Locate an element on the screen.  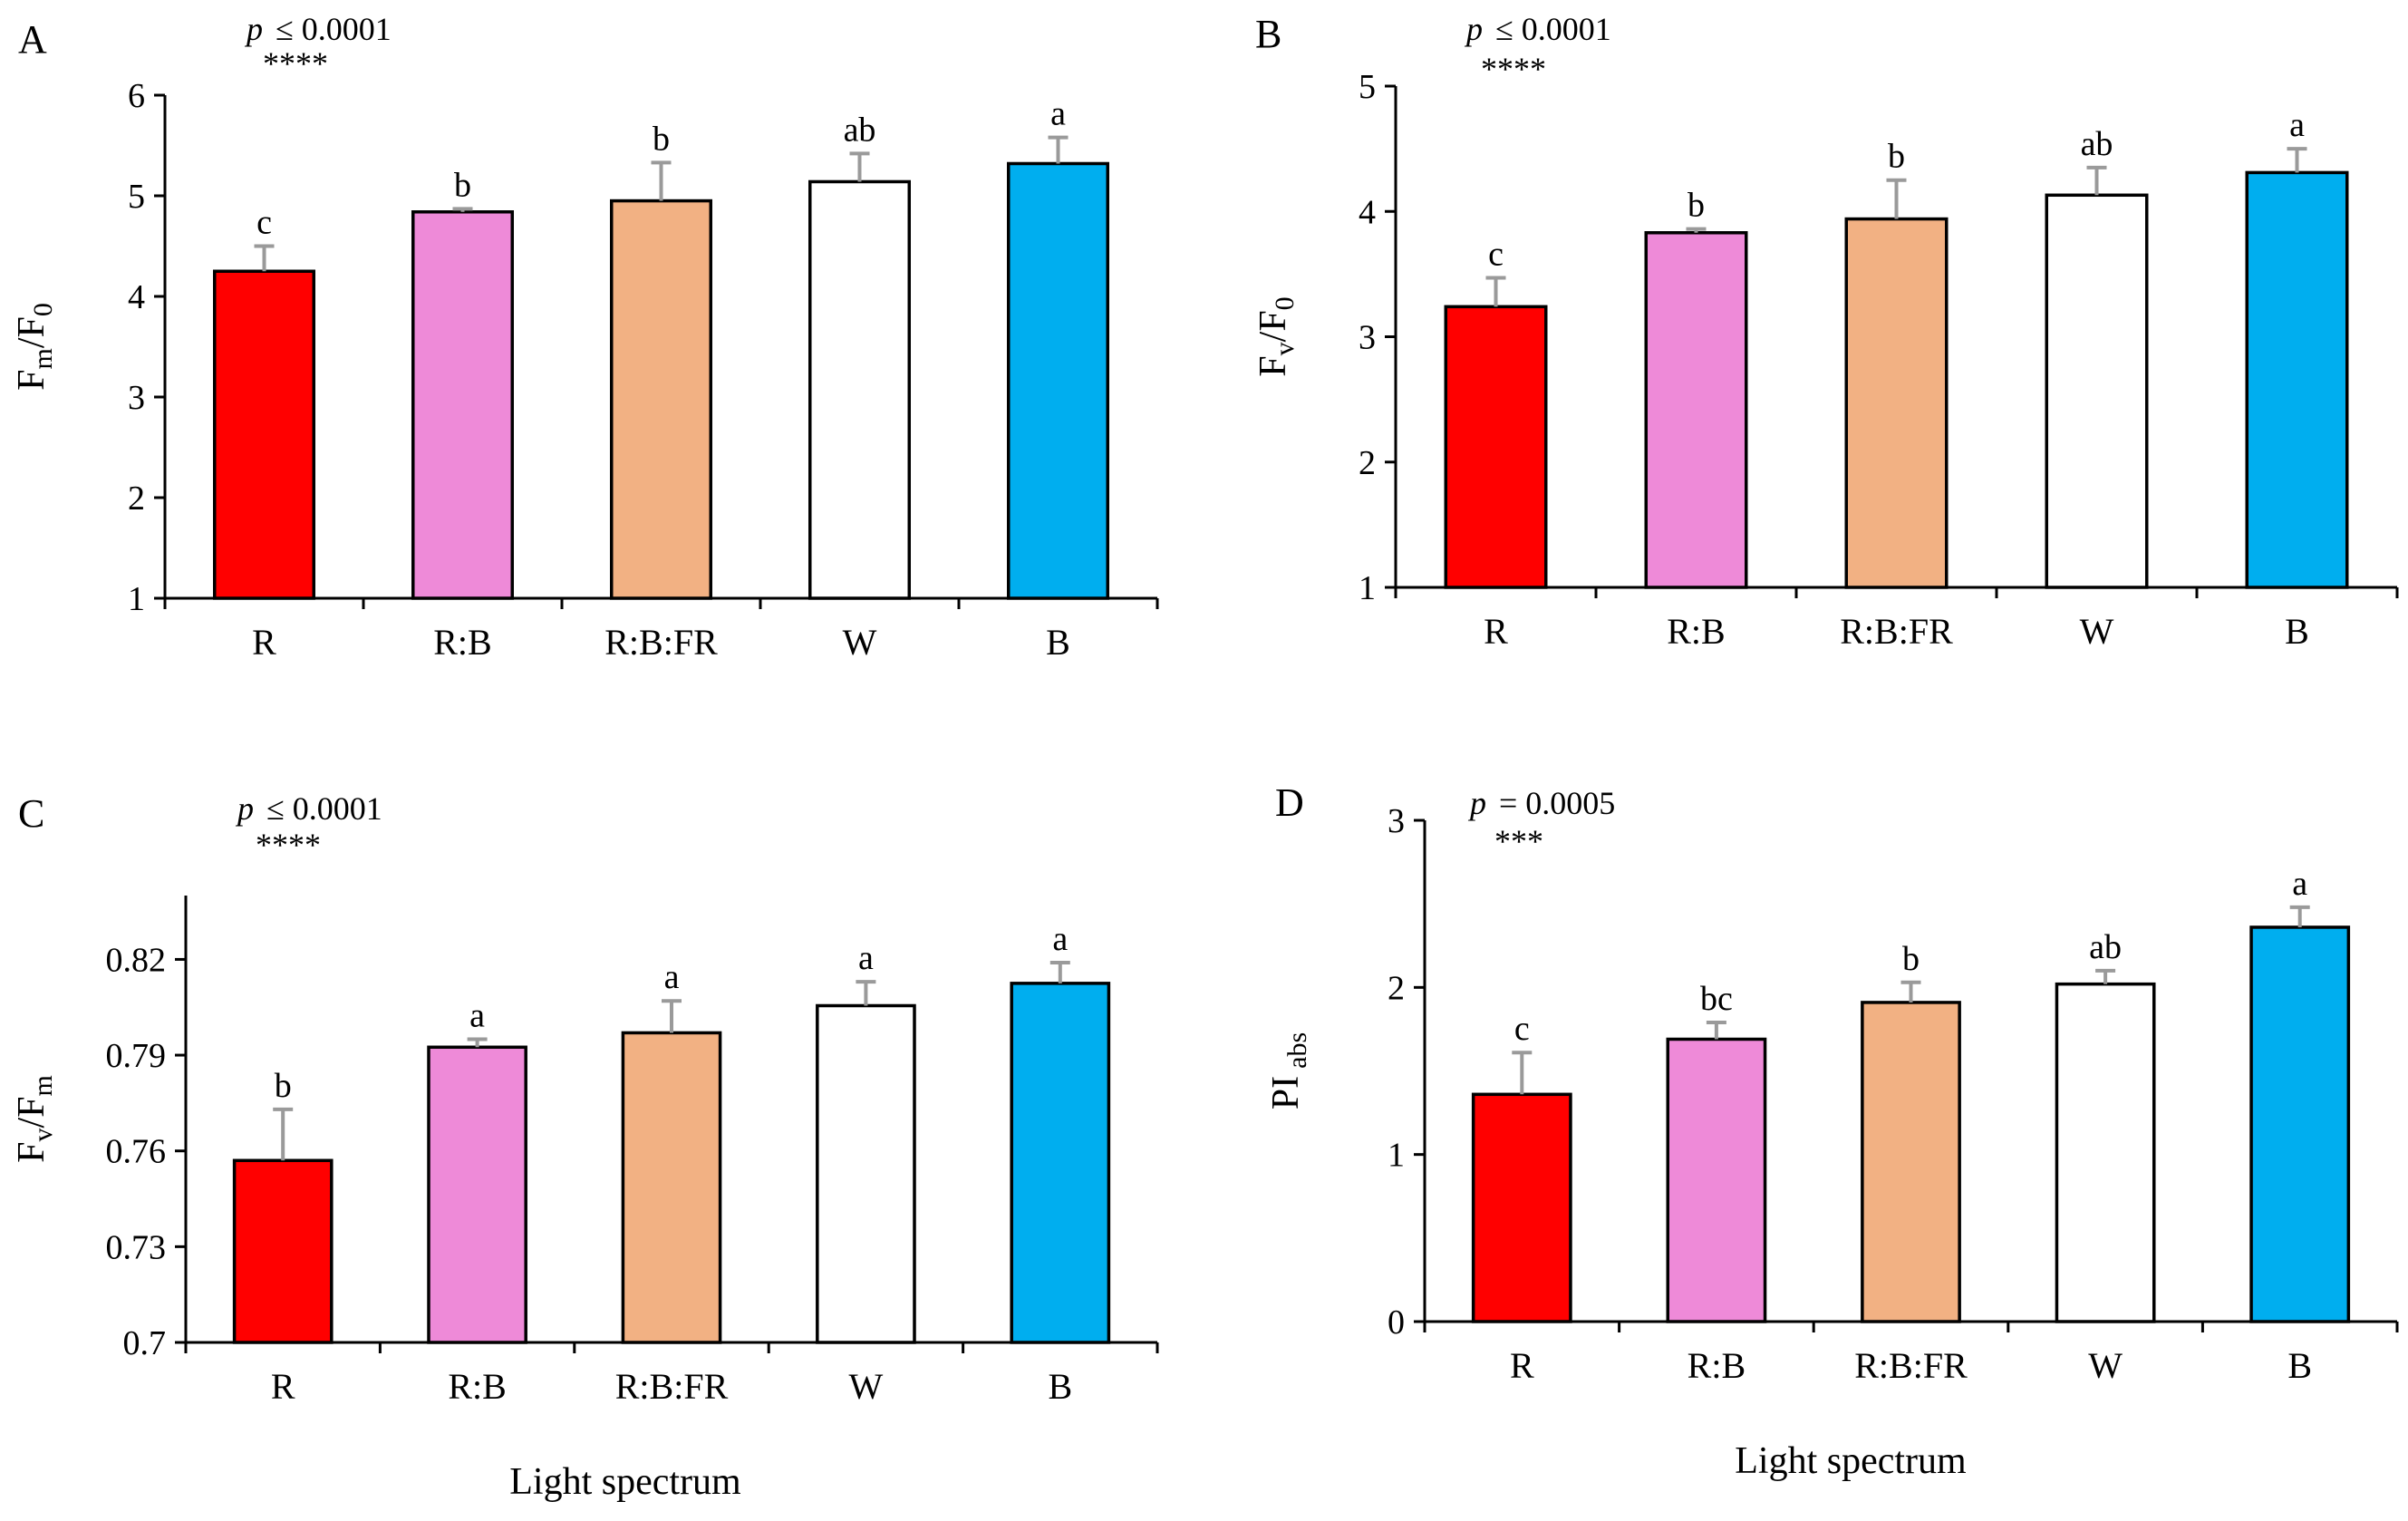
y-axis-title: Fv/F0 is located at coordinates (1276, 336).